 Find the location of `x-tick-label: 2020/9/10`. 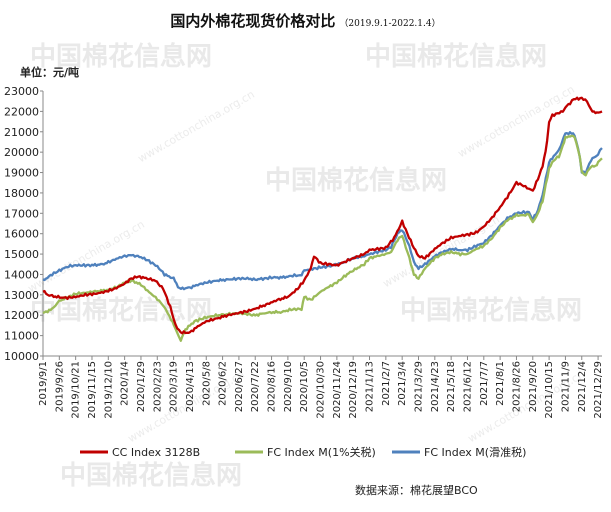

x-tick-label: 2020/9/10 is located at coordinates (288, 386).